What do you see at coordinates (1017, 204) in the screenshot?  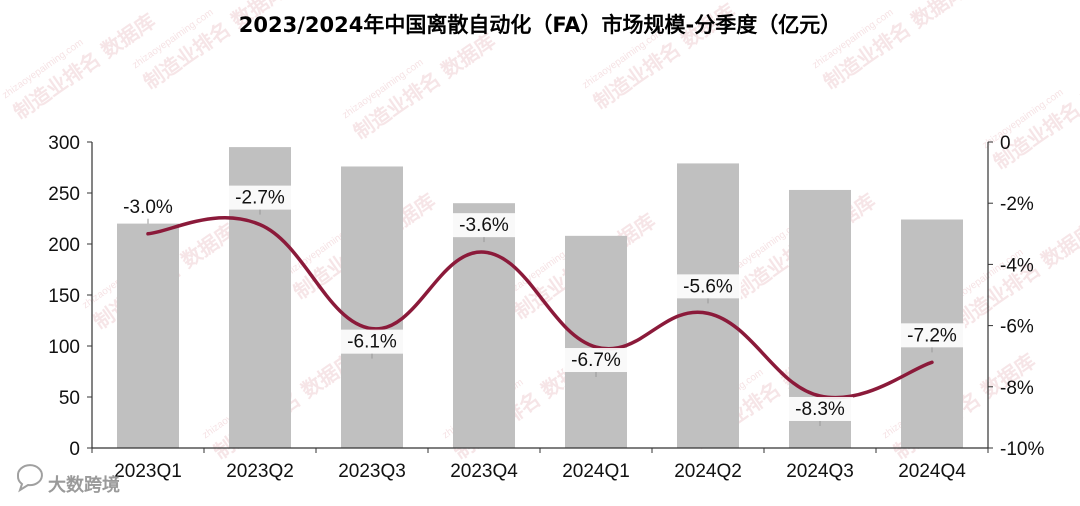 I see `right-tick-label: -2%` at bounding box center [1017, 204].